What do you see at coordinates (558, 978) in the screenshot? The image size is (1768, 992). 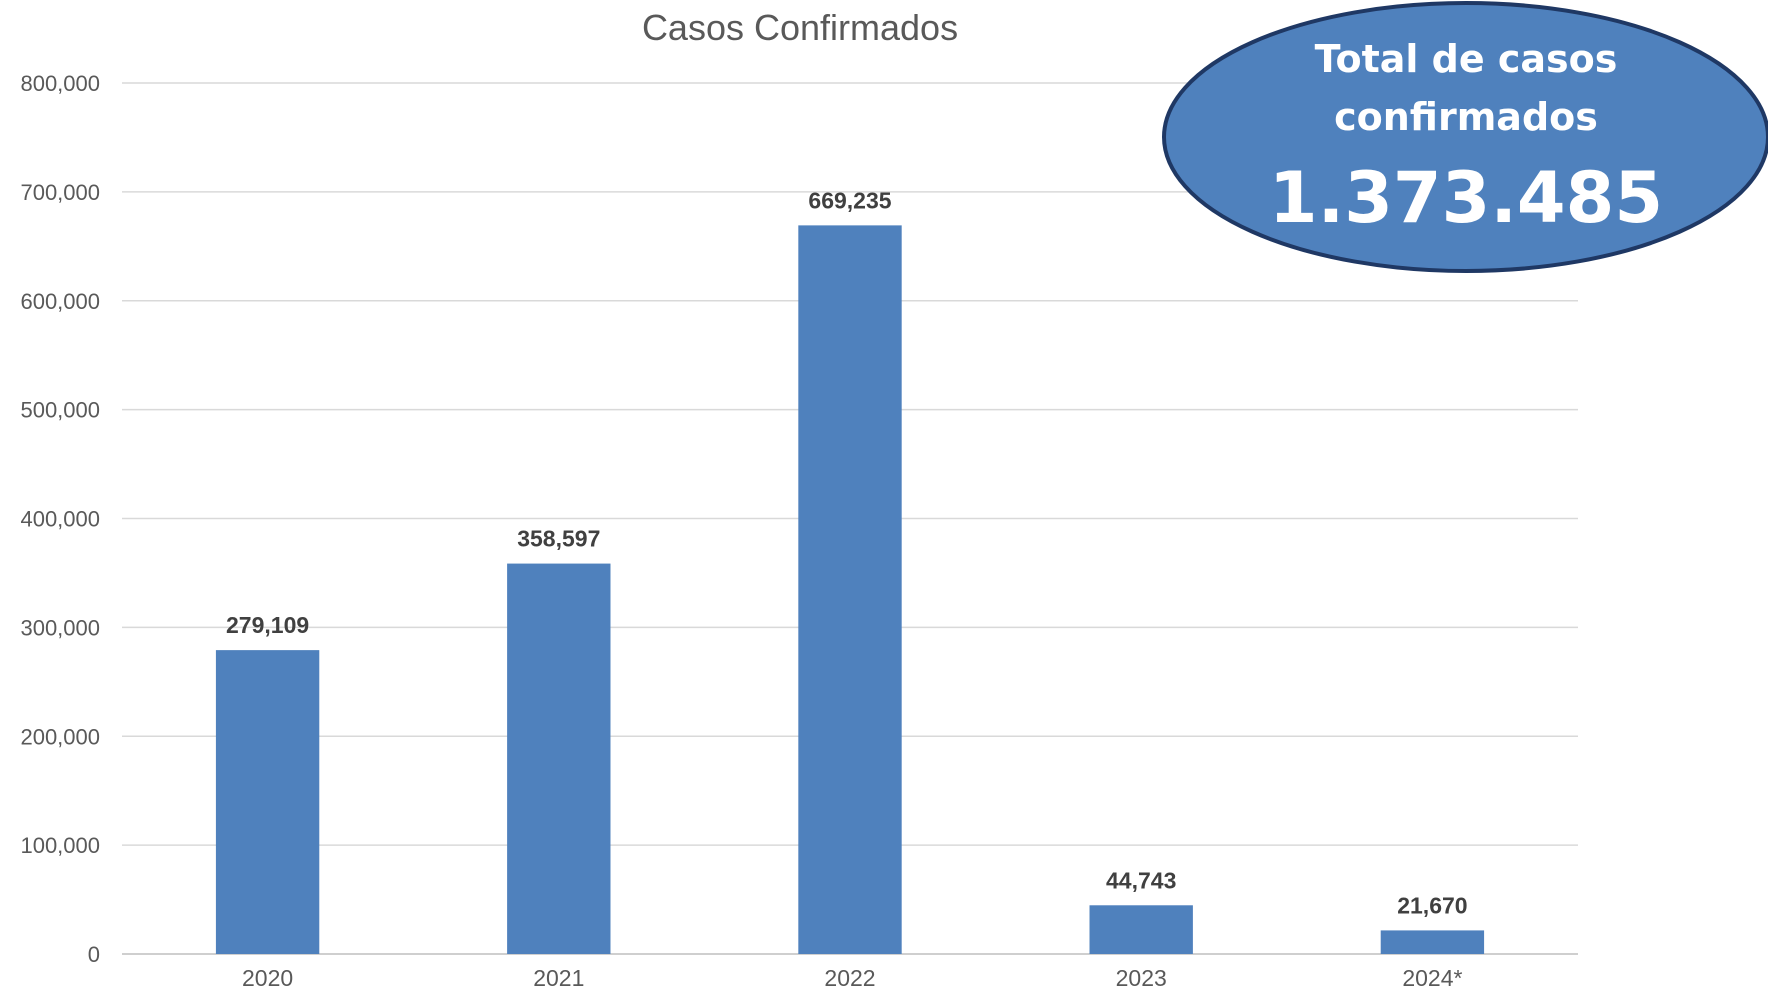 I see `x-tick-label: 2021` at bounding box center [558, 978].